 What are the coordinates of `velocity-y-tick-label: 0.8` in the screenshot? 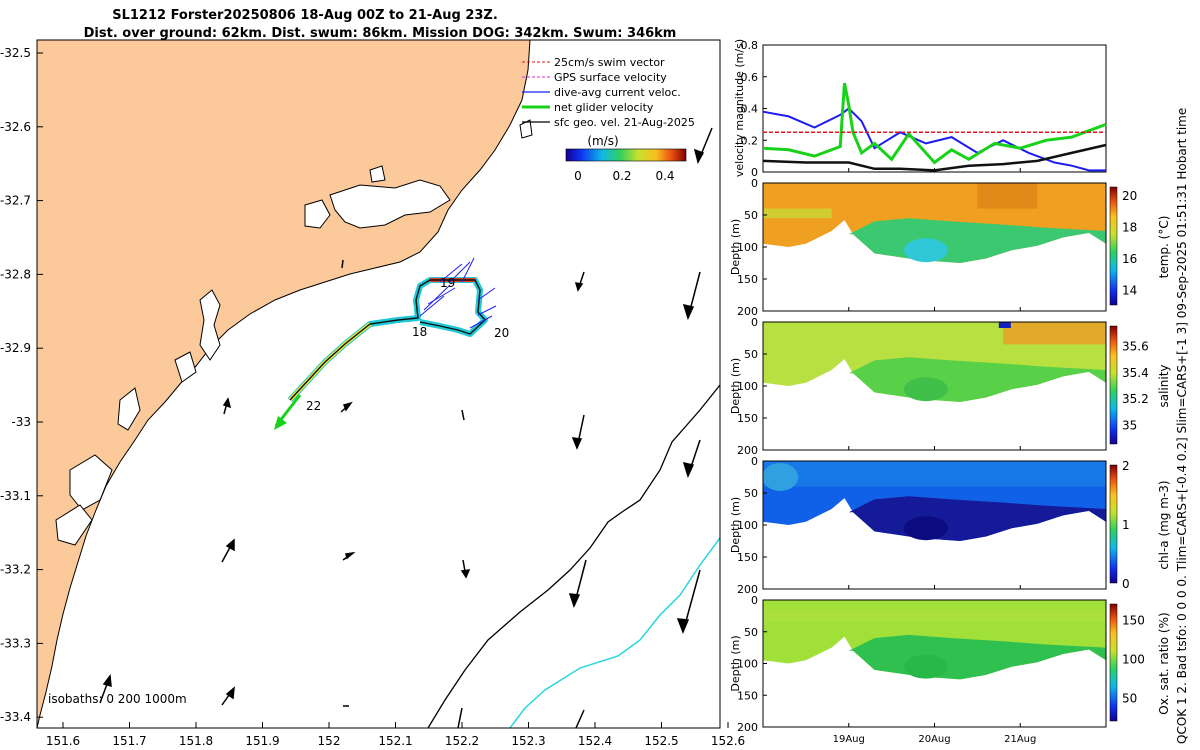 It's located at (750, 45).